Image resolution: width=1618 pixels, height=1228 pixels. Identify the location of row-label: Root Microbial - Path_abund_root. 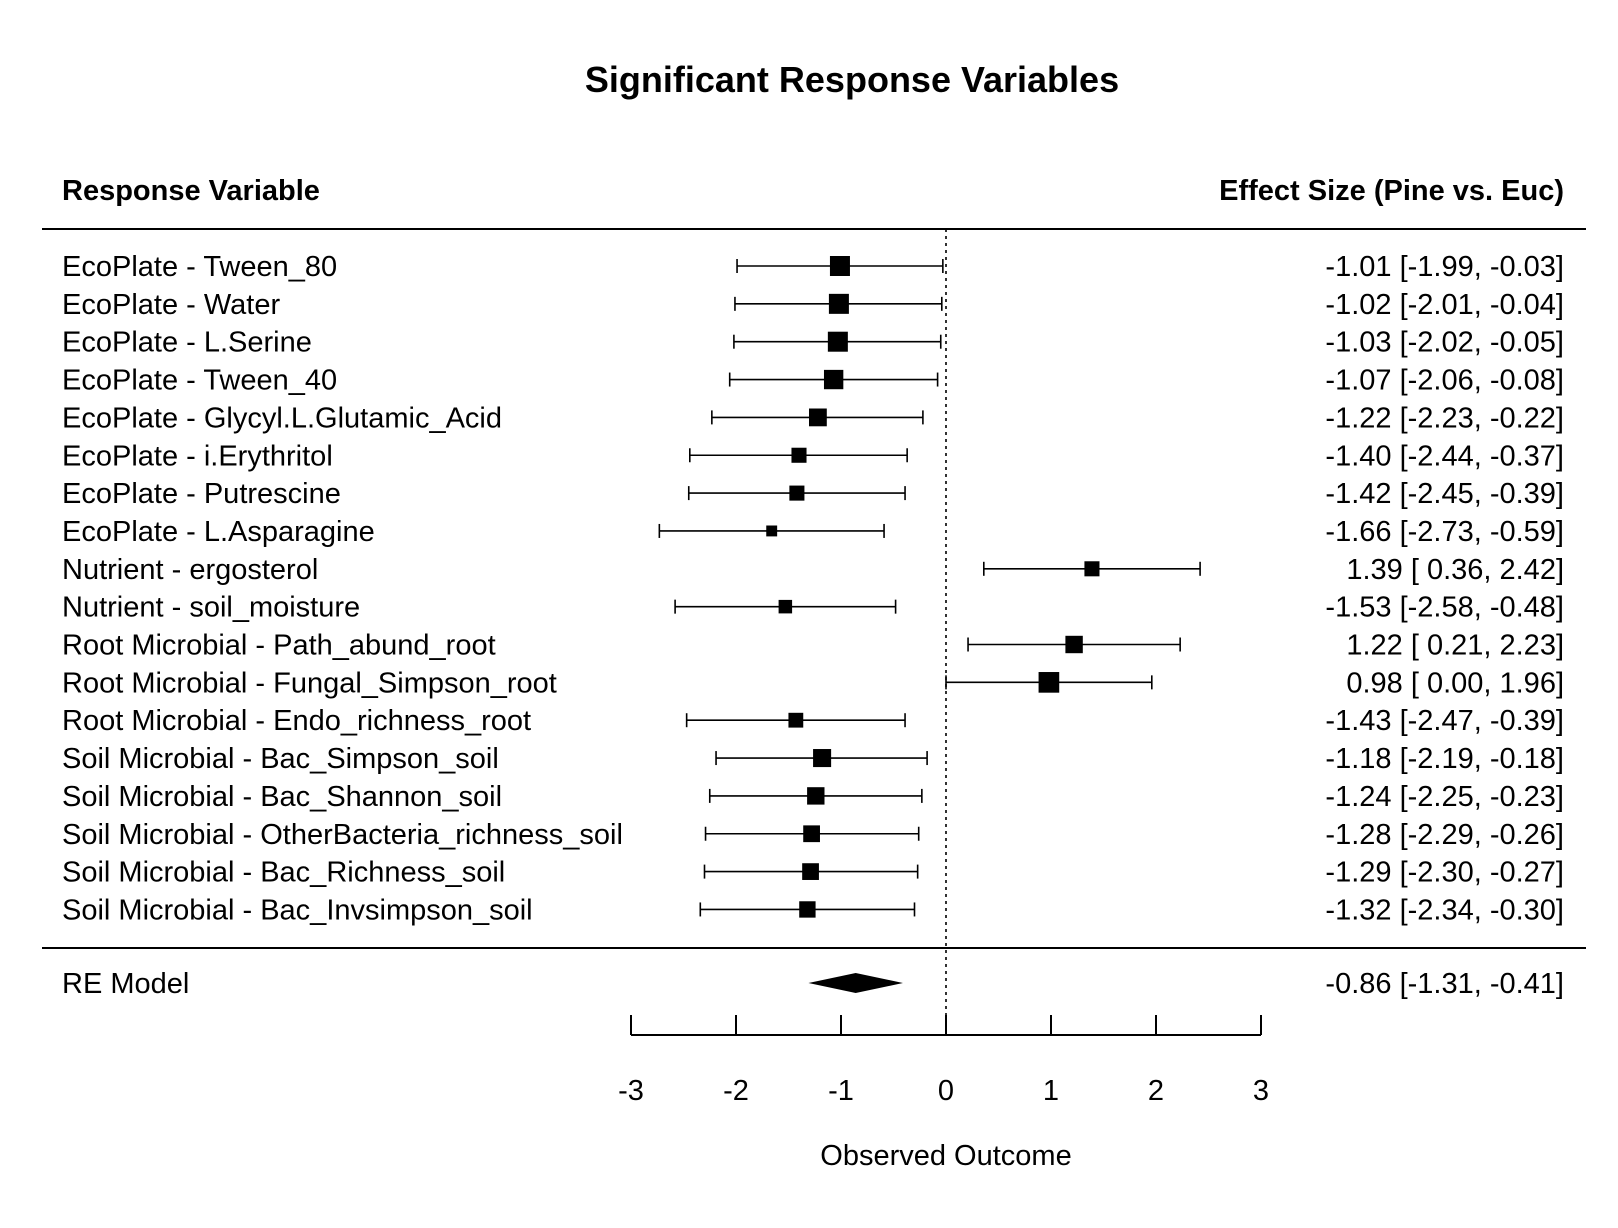
(279, 646).